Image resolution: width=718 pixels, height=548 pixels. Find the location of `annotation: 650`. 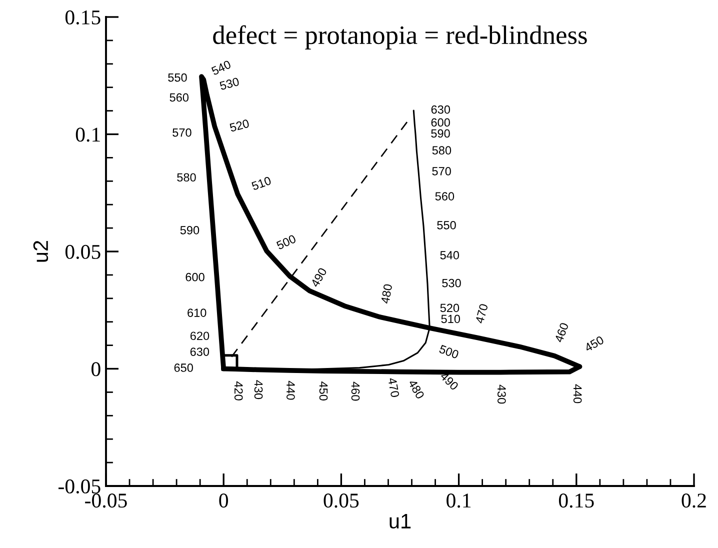

annotation: 650 is located at coordinates (183, 368).